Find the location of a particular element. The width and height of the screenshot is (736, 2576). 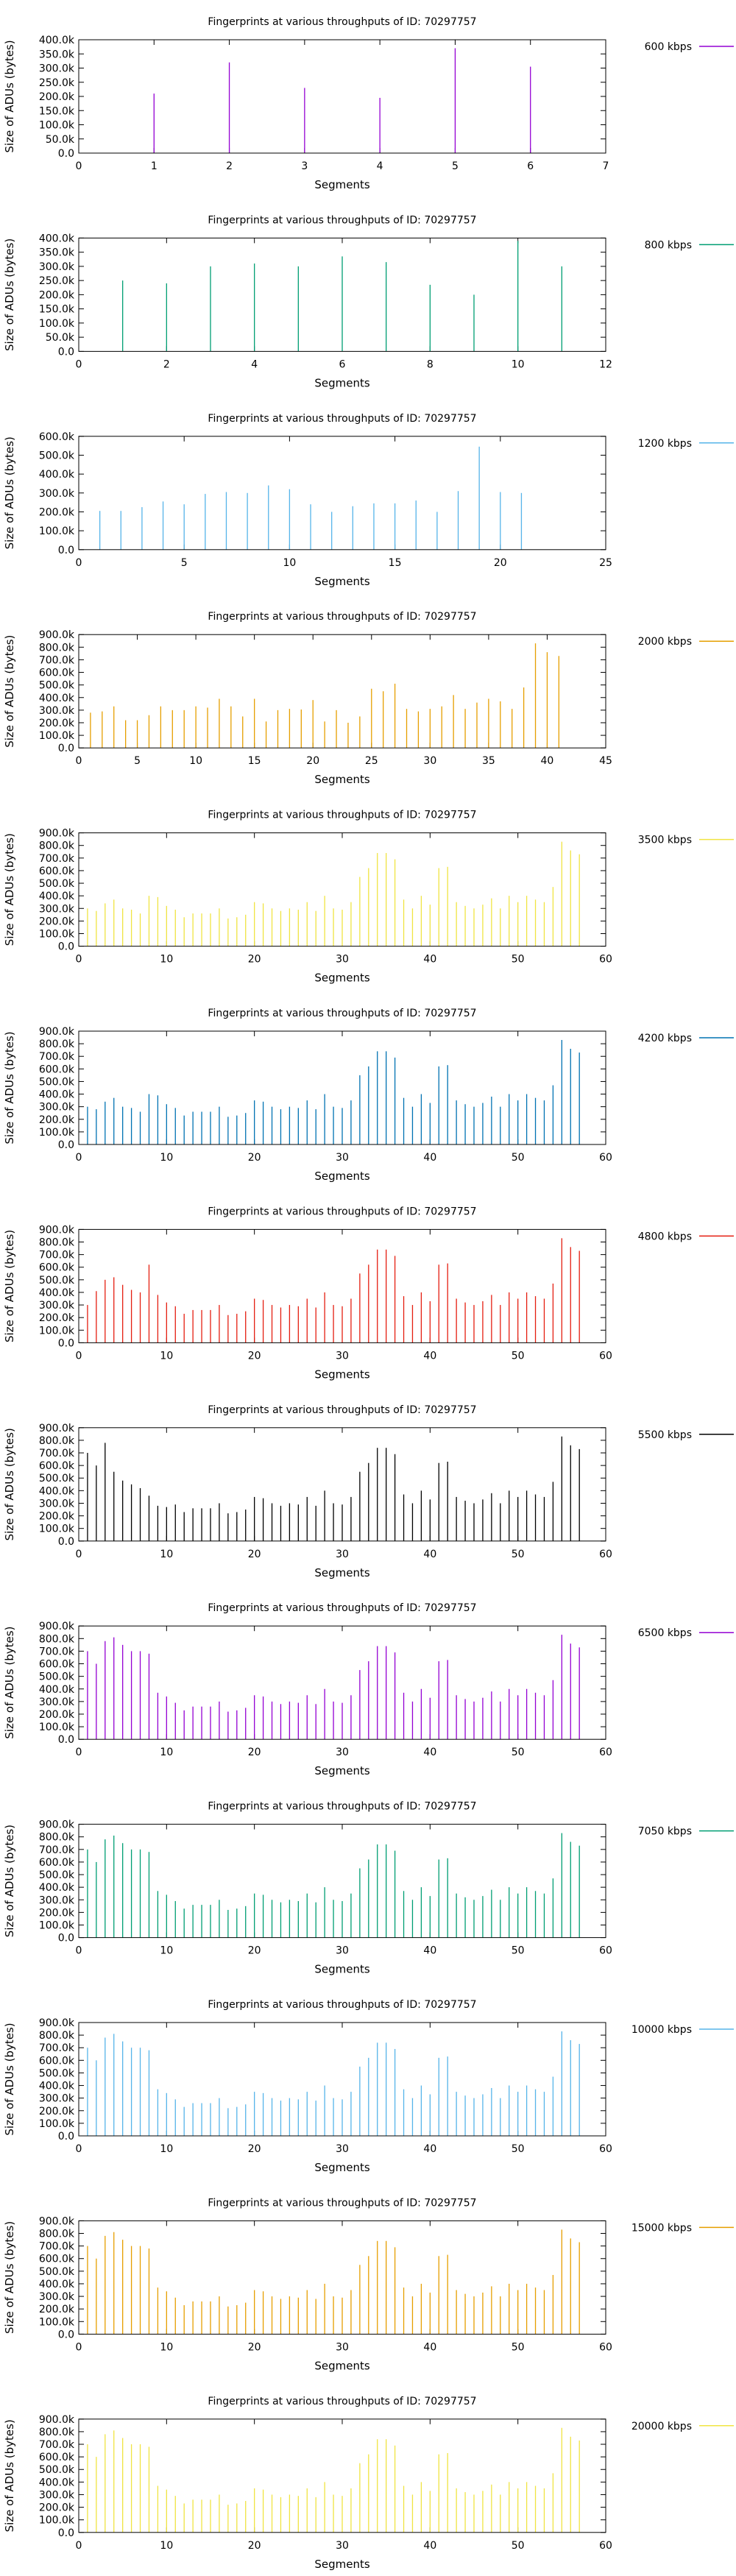

y-tick-label: 350.0k is located at coordinates (57, 253).